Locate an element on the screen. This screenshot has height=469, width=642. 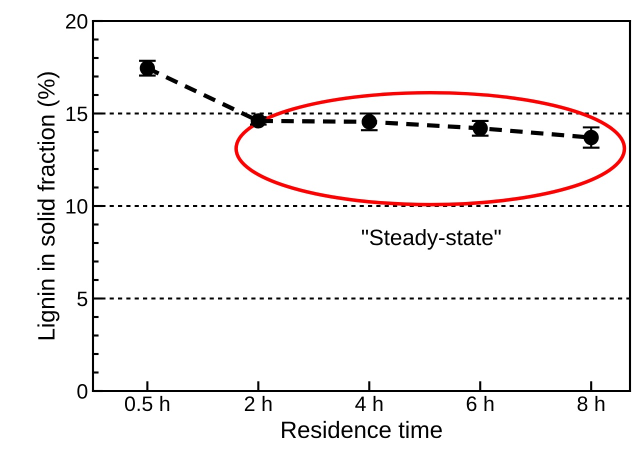
y-axis-title: Lignin in solid fraction (%) is located at coordinates (48, 206).